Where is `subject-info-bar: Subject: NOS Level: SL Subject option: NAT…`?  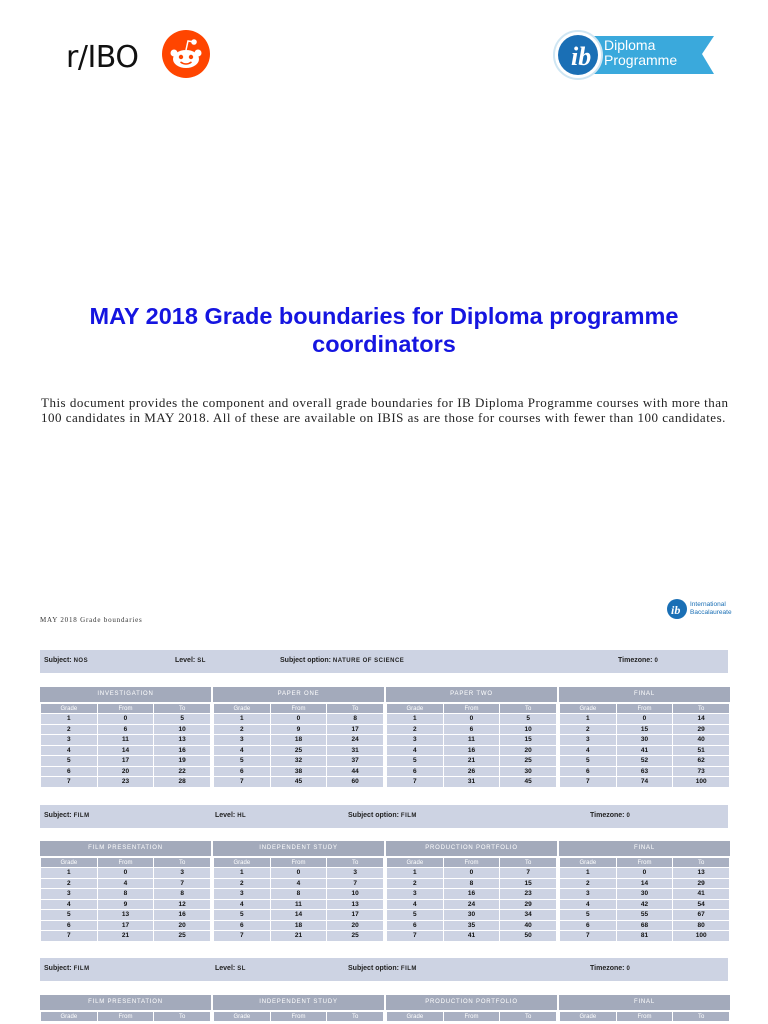
subject-info-bar: Subject: NOS Level: SL Subject option: NAT… is located at coordinates (384, 661).